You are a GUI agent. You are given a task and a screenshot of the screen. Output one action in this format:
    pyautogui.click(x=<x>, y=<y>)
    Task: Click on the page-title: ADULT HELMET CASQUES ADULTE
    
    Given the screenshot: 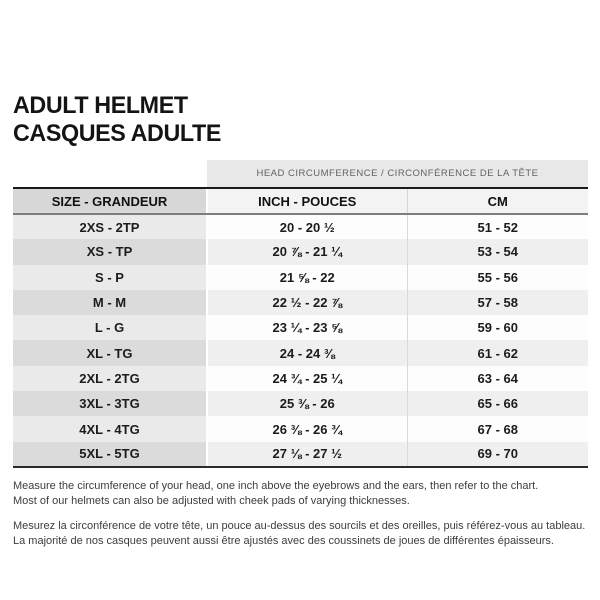 What is the action you would take?
    pyautogui.click(x=117, y=120)
    